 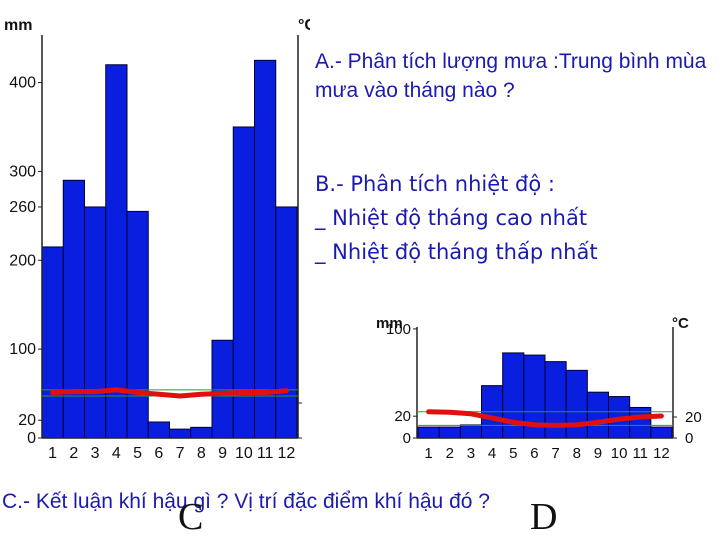 What do you see at coordinates (137, 453) in the screenshot?
I see `chart-c-x-tick-label: 5` at bounding box center [137, 453].